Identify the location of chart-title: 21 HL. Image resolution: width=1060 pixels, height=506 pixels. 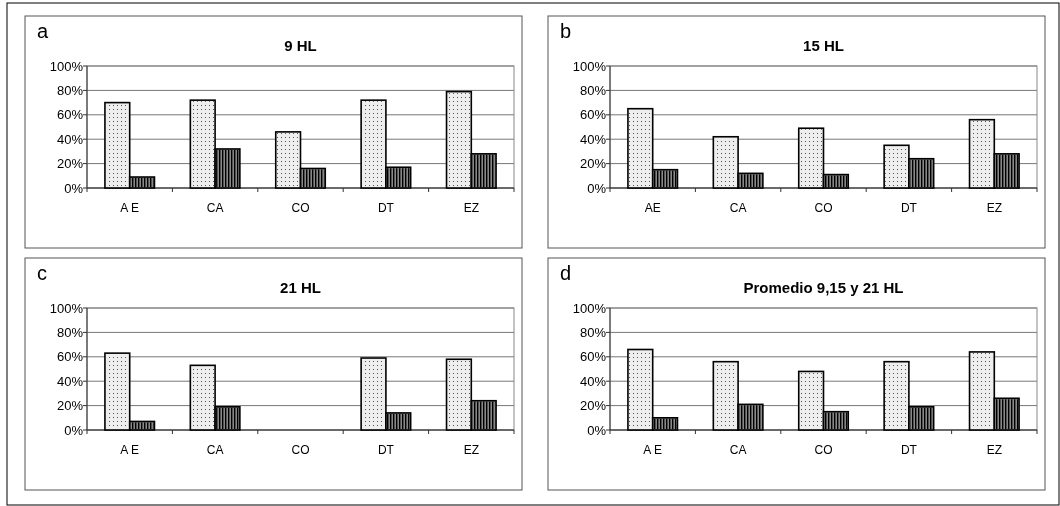
(300, 287).